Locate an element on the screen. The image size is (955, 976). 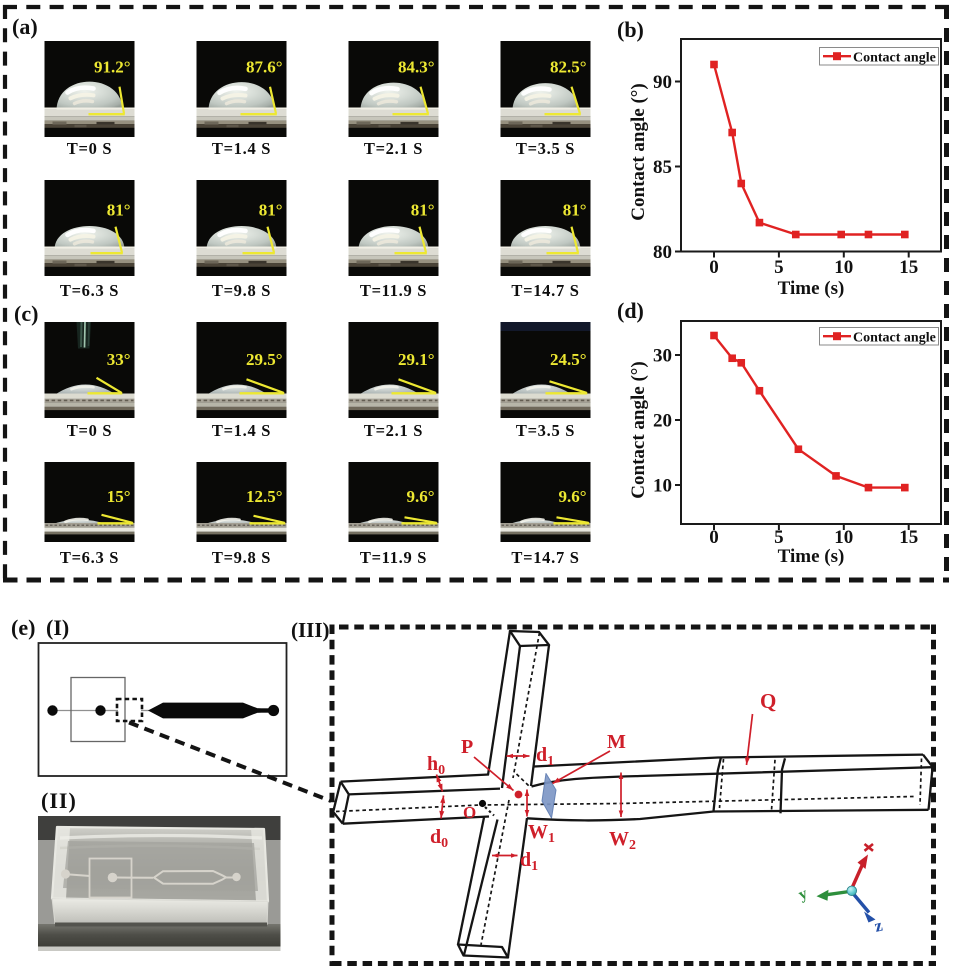
svg-text: P is located at coordinates (467, 747).